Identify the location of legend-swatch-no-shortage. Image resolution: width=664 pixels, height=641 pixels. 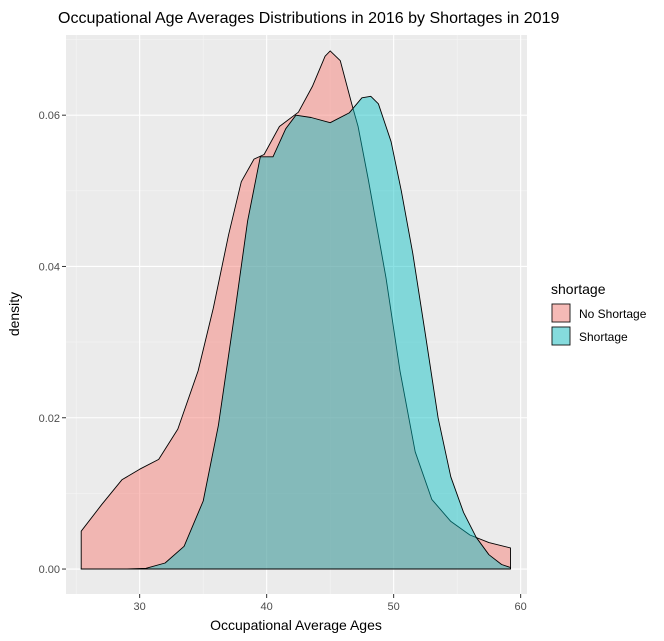
(561, 313).